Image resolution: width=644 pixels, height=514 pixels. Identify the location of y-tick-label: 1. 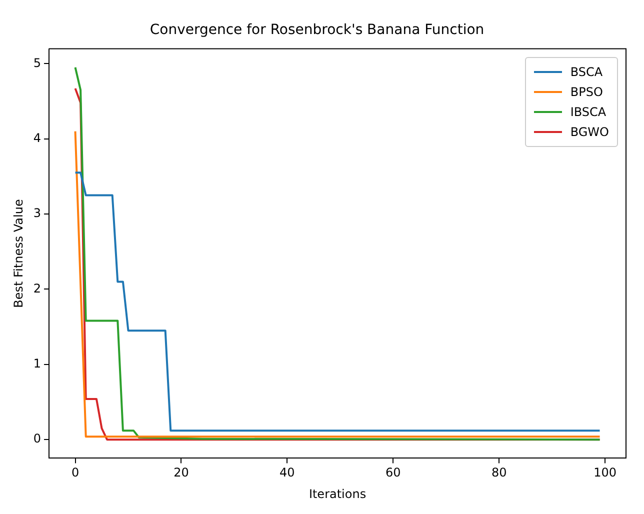
(37, 363).